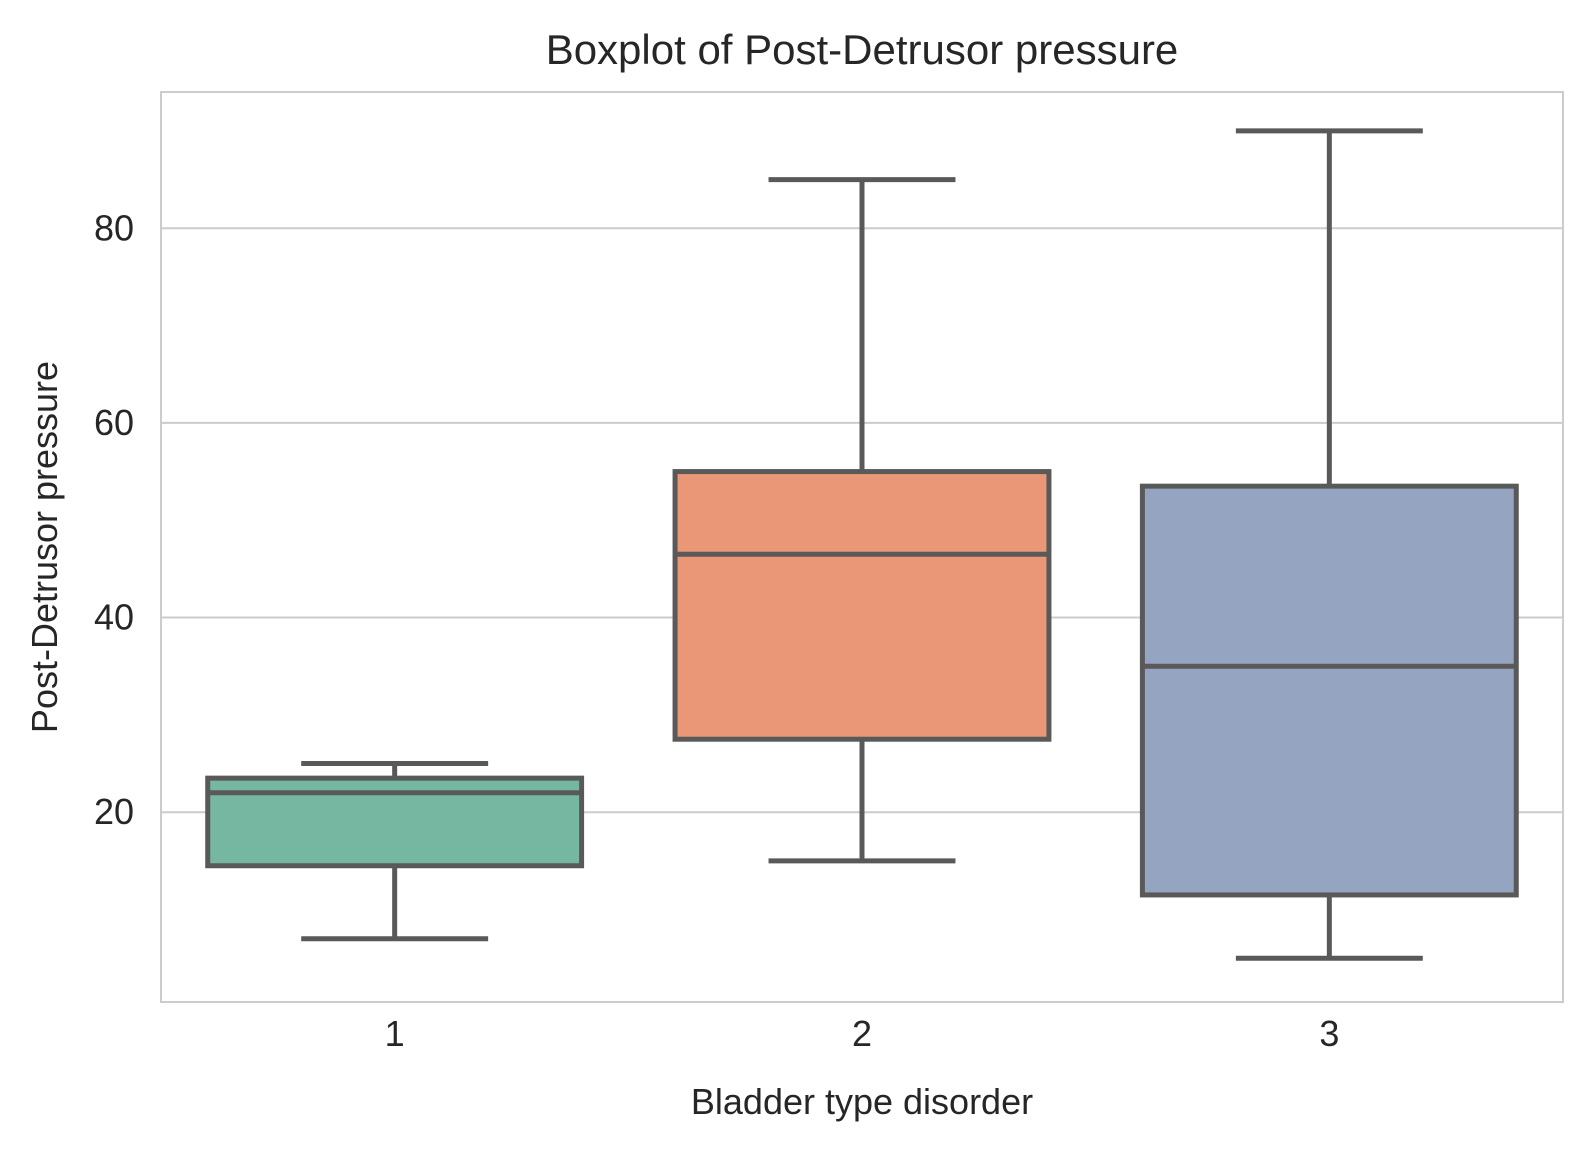 Image resolution: width=1585 pixels, height=1149 pixels. I want to click on y-tick-label: 60, so click(114, 422).